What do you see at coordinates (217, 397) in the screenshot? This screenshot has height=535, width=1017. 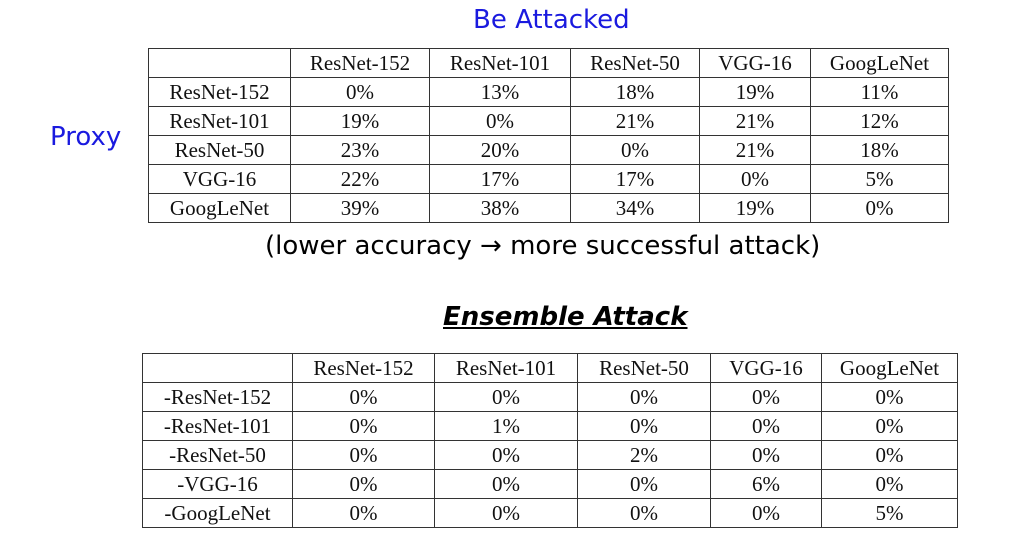 I see `row-header: -ResNet-152` at bounding box center [217, 397].